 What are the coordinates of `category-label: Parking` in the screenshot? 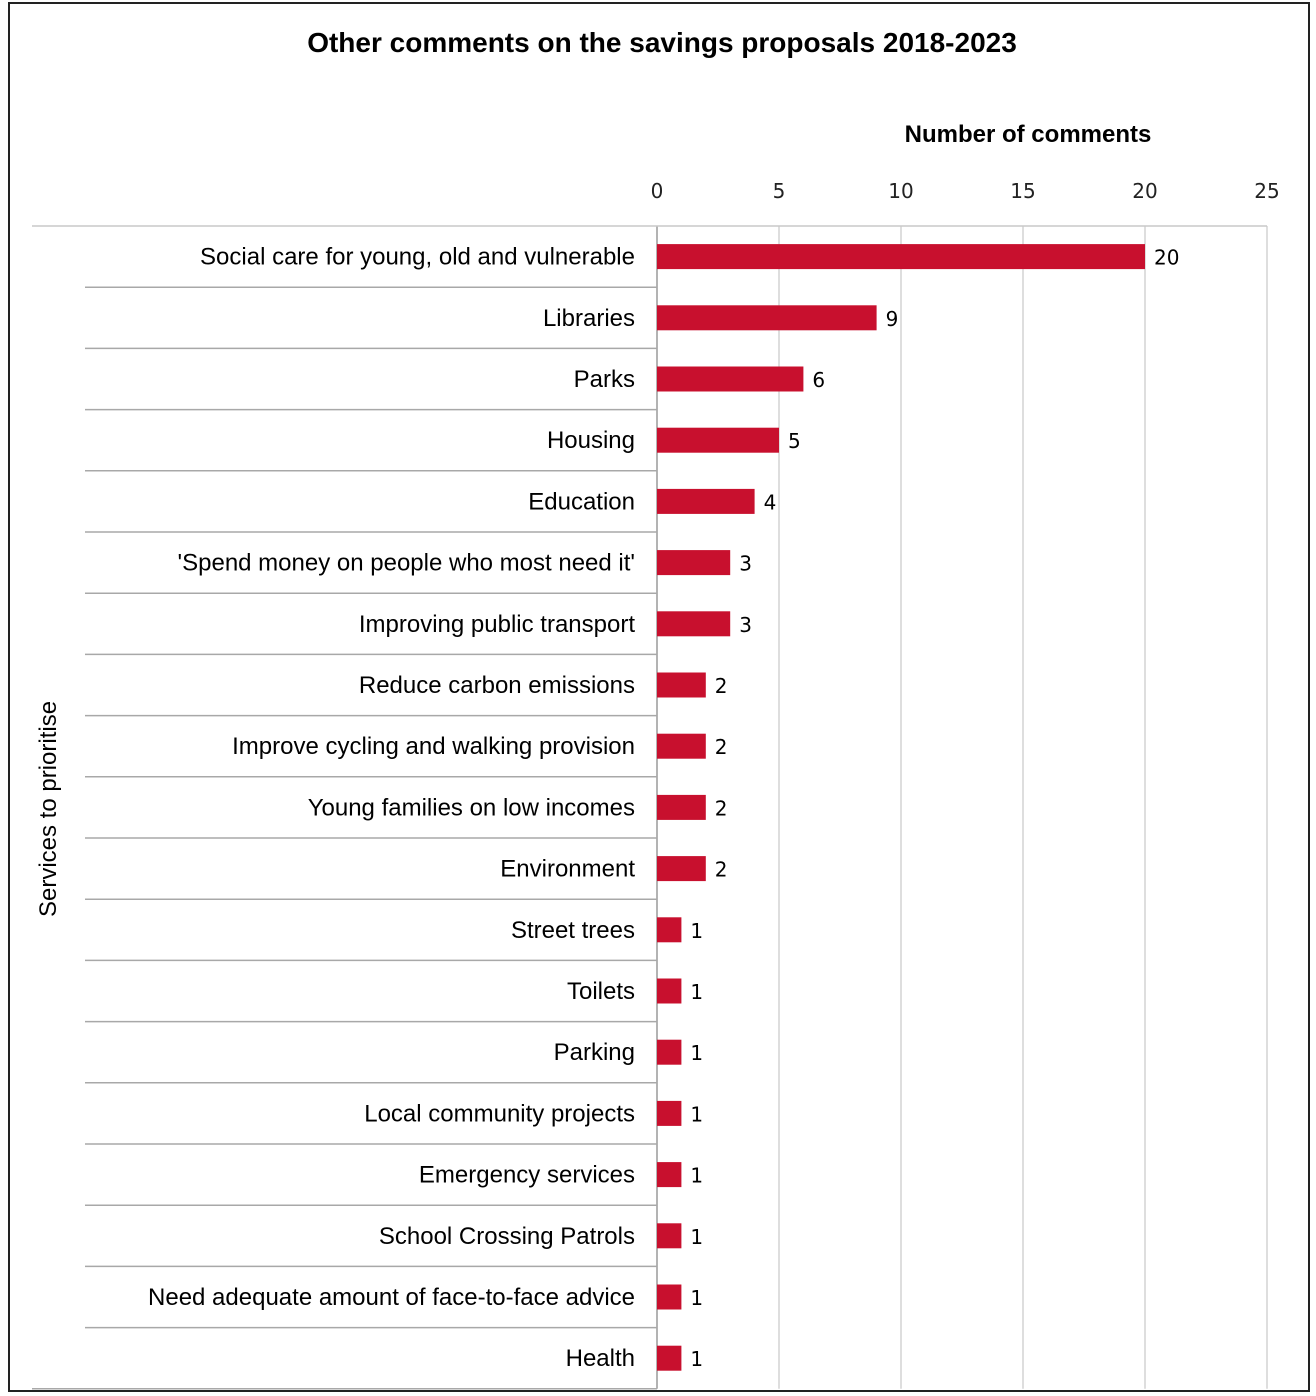 It's located at (594, 1052).